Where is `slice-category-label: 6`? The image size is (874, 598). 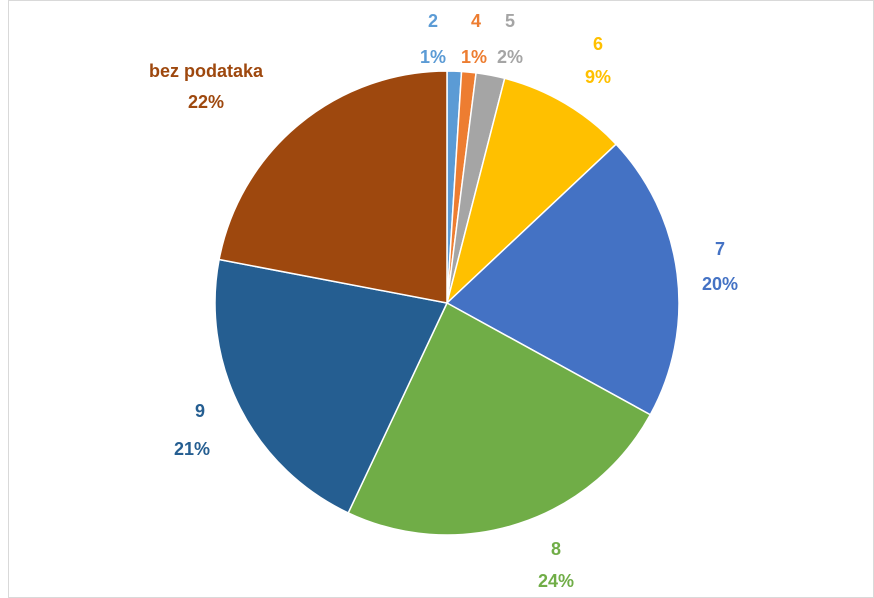 slice-category-label: 6 is located at coordinates (598, 44).